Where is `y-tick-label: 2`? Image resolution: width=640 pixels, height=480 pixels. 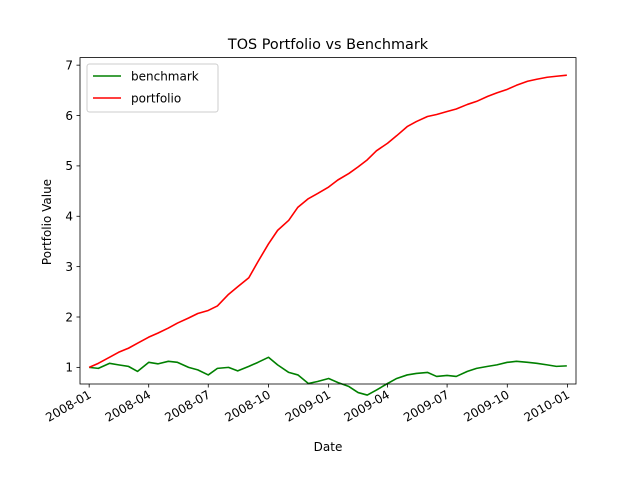
y-tick-label: 2 is located at coordinates (69, 317).